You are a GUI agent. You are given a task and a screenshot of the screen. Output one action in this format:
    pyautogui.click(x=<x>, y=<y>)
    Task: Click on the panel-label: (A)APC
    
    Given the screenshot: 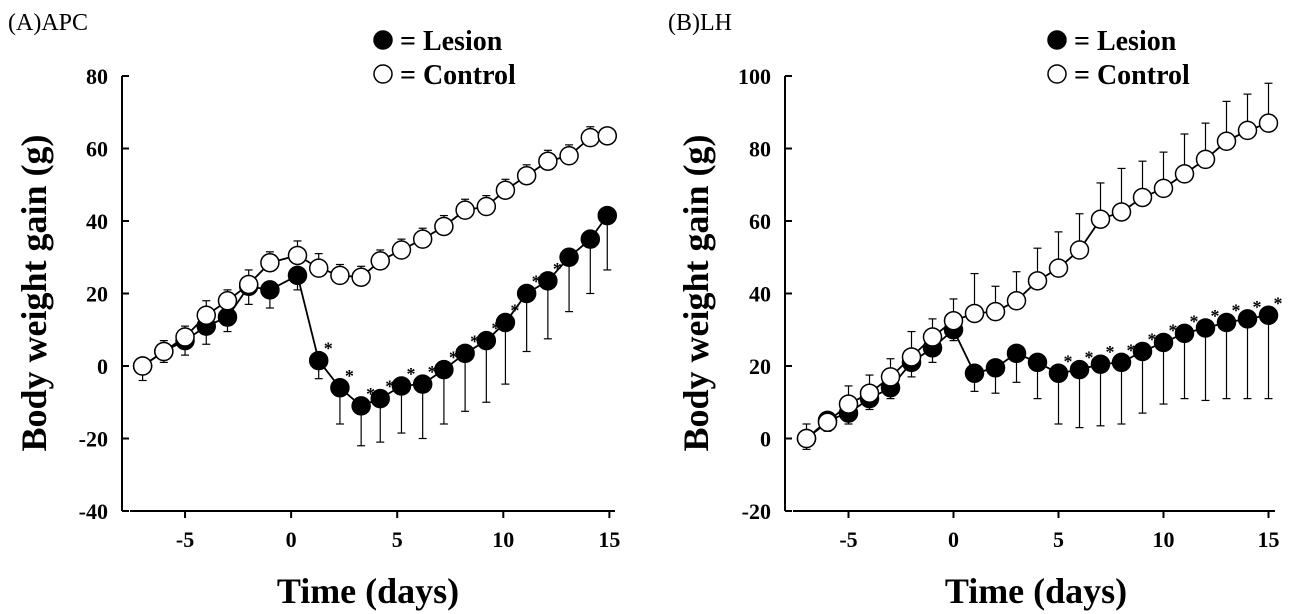 What is the action you would take?
    pyautogui.click(x=48, y=23)
    